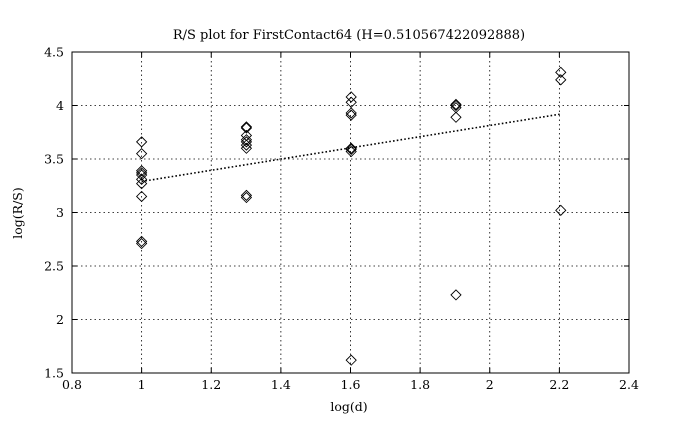  I want to click on x-tick-label: 1, so click(142, 384).